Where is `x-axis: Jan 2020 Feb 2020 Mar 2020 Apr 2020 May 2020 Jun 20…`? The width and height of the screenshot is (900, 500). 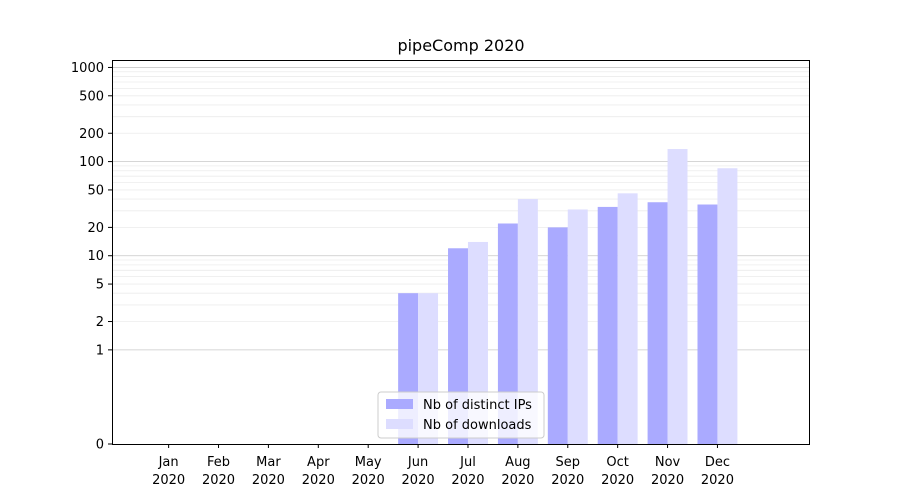 x-axis: Jan 2020 Feb 2020 Mar 2020 Apr 2020 May 2020 Jun 20… is located at coordinates (443, 466).